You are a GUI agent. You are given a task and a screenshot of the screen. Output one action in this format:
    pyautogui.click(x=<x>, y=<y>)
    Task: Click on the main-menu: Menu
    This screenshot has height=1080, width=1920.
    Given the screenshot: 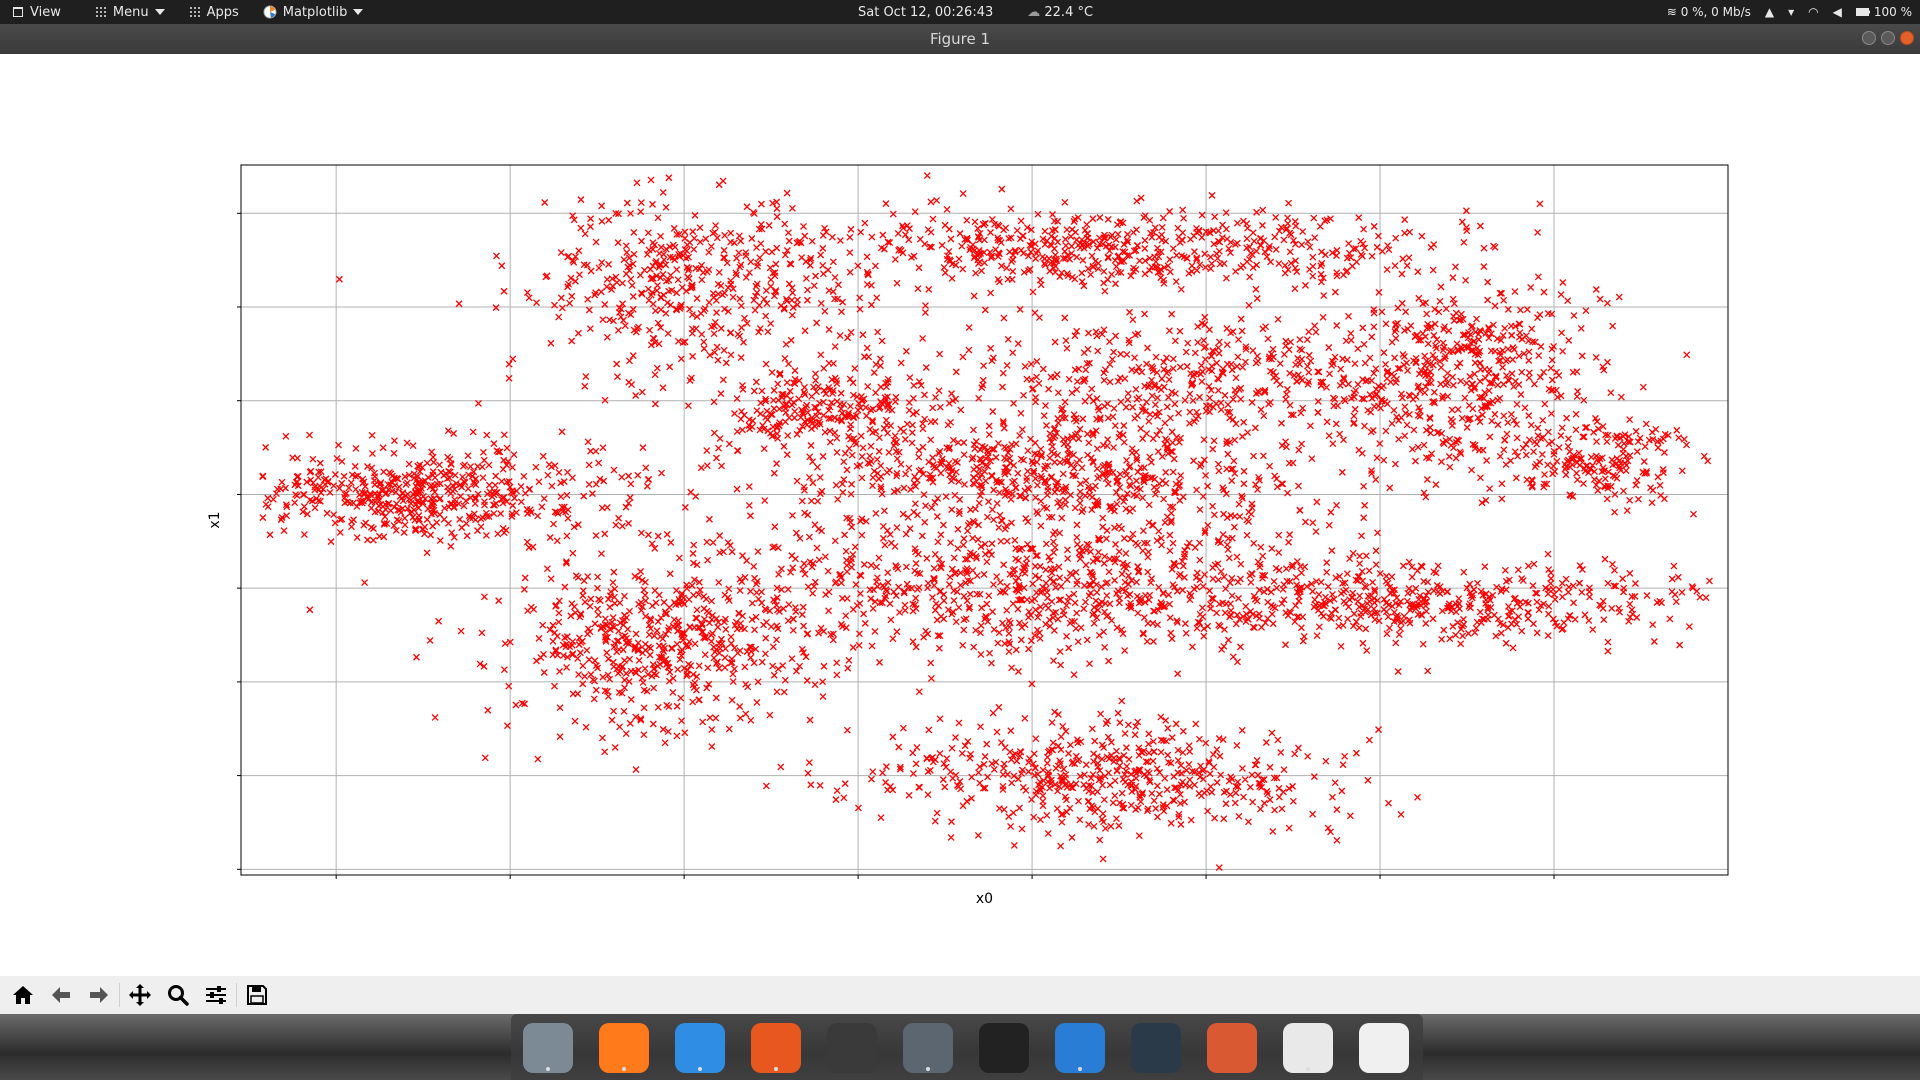 What is the action you would take?
    pyautogui.click(x=130, y=12)
    